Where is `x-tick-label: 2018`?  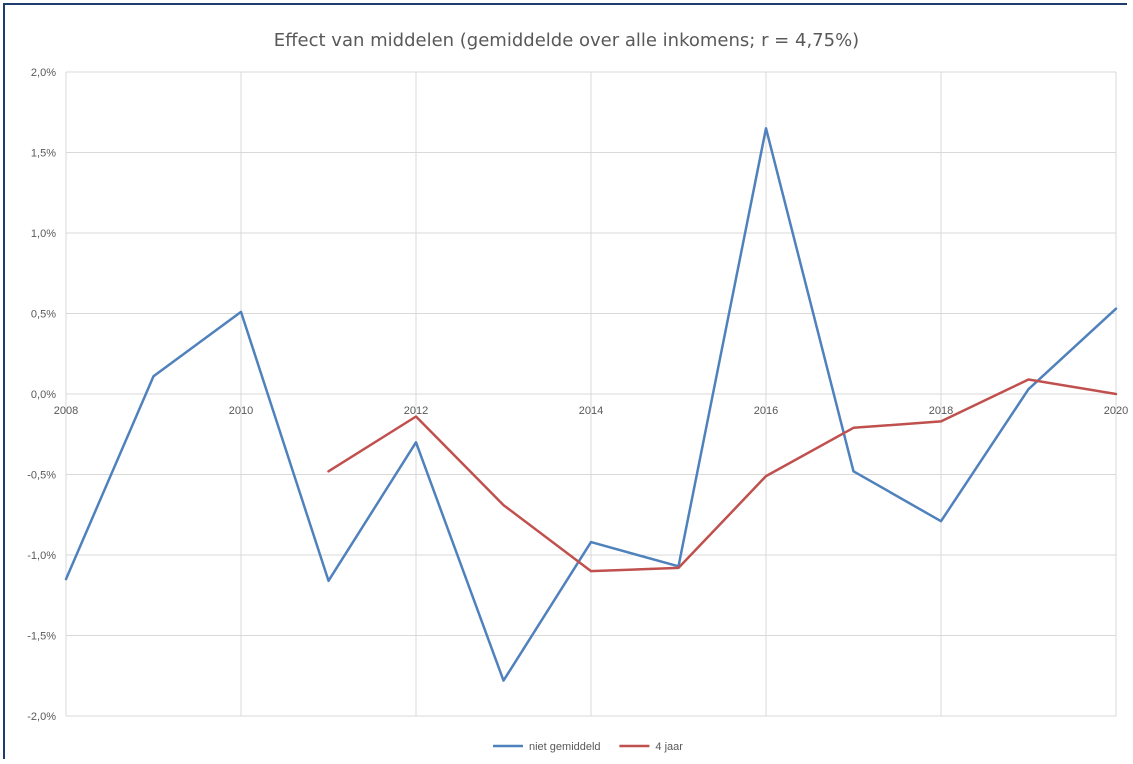
x-tick-label: 2018 is located at coordinates (941, 411).